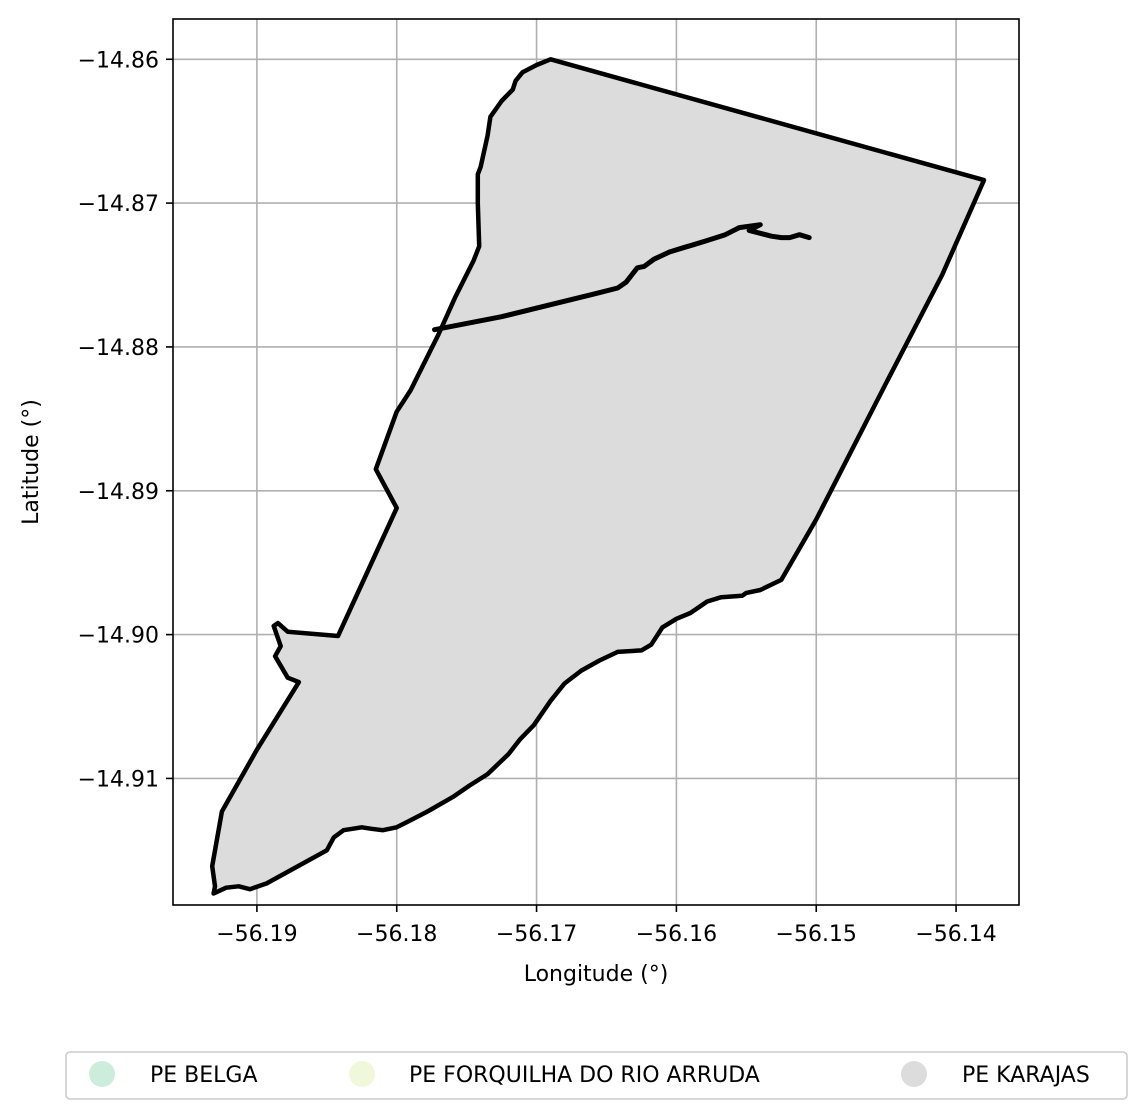 Image resolution: width=1147 pixels, height=1119 pixels. I want to click on x-tick-label-3: −56.16, so click(676, 934).